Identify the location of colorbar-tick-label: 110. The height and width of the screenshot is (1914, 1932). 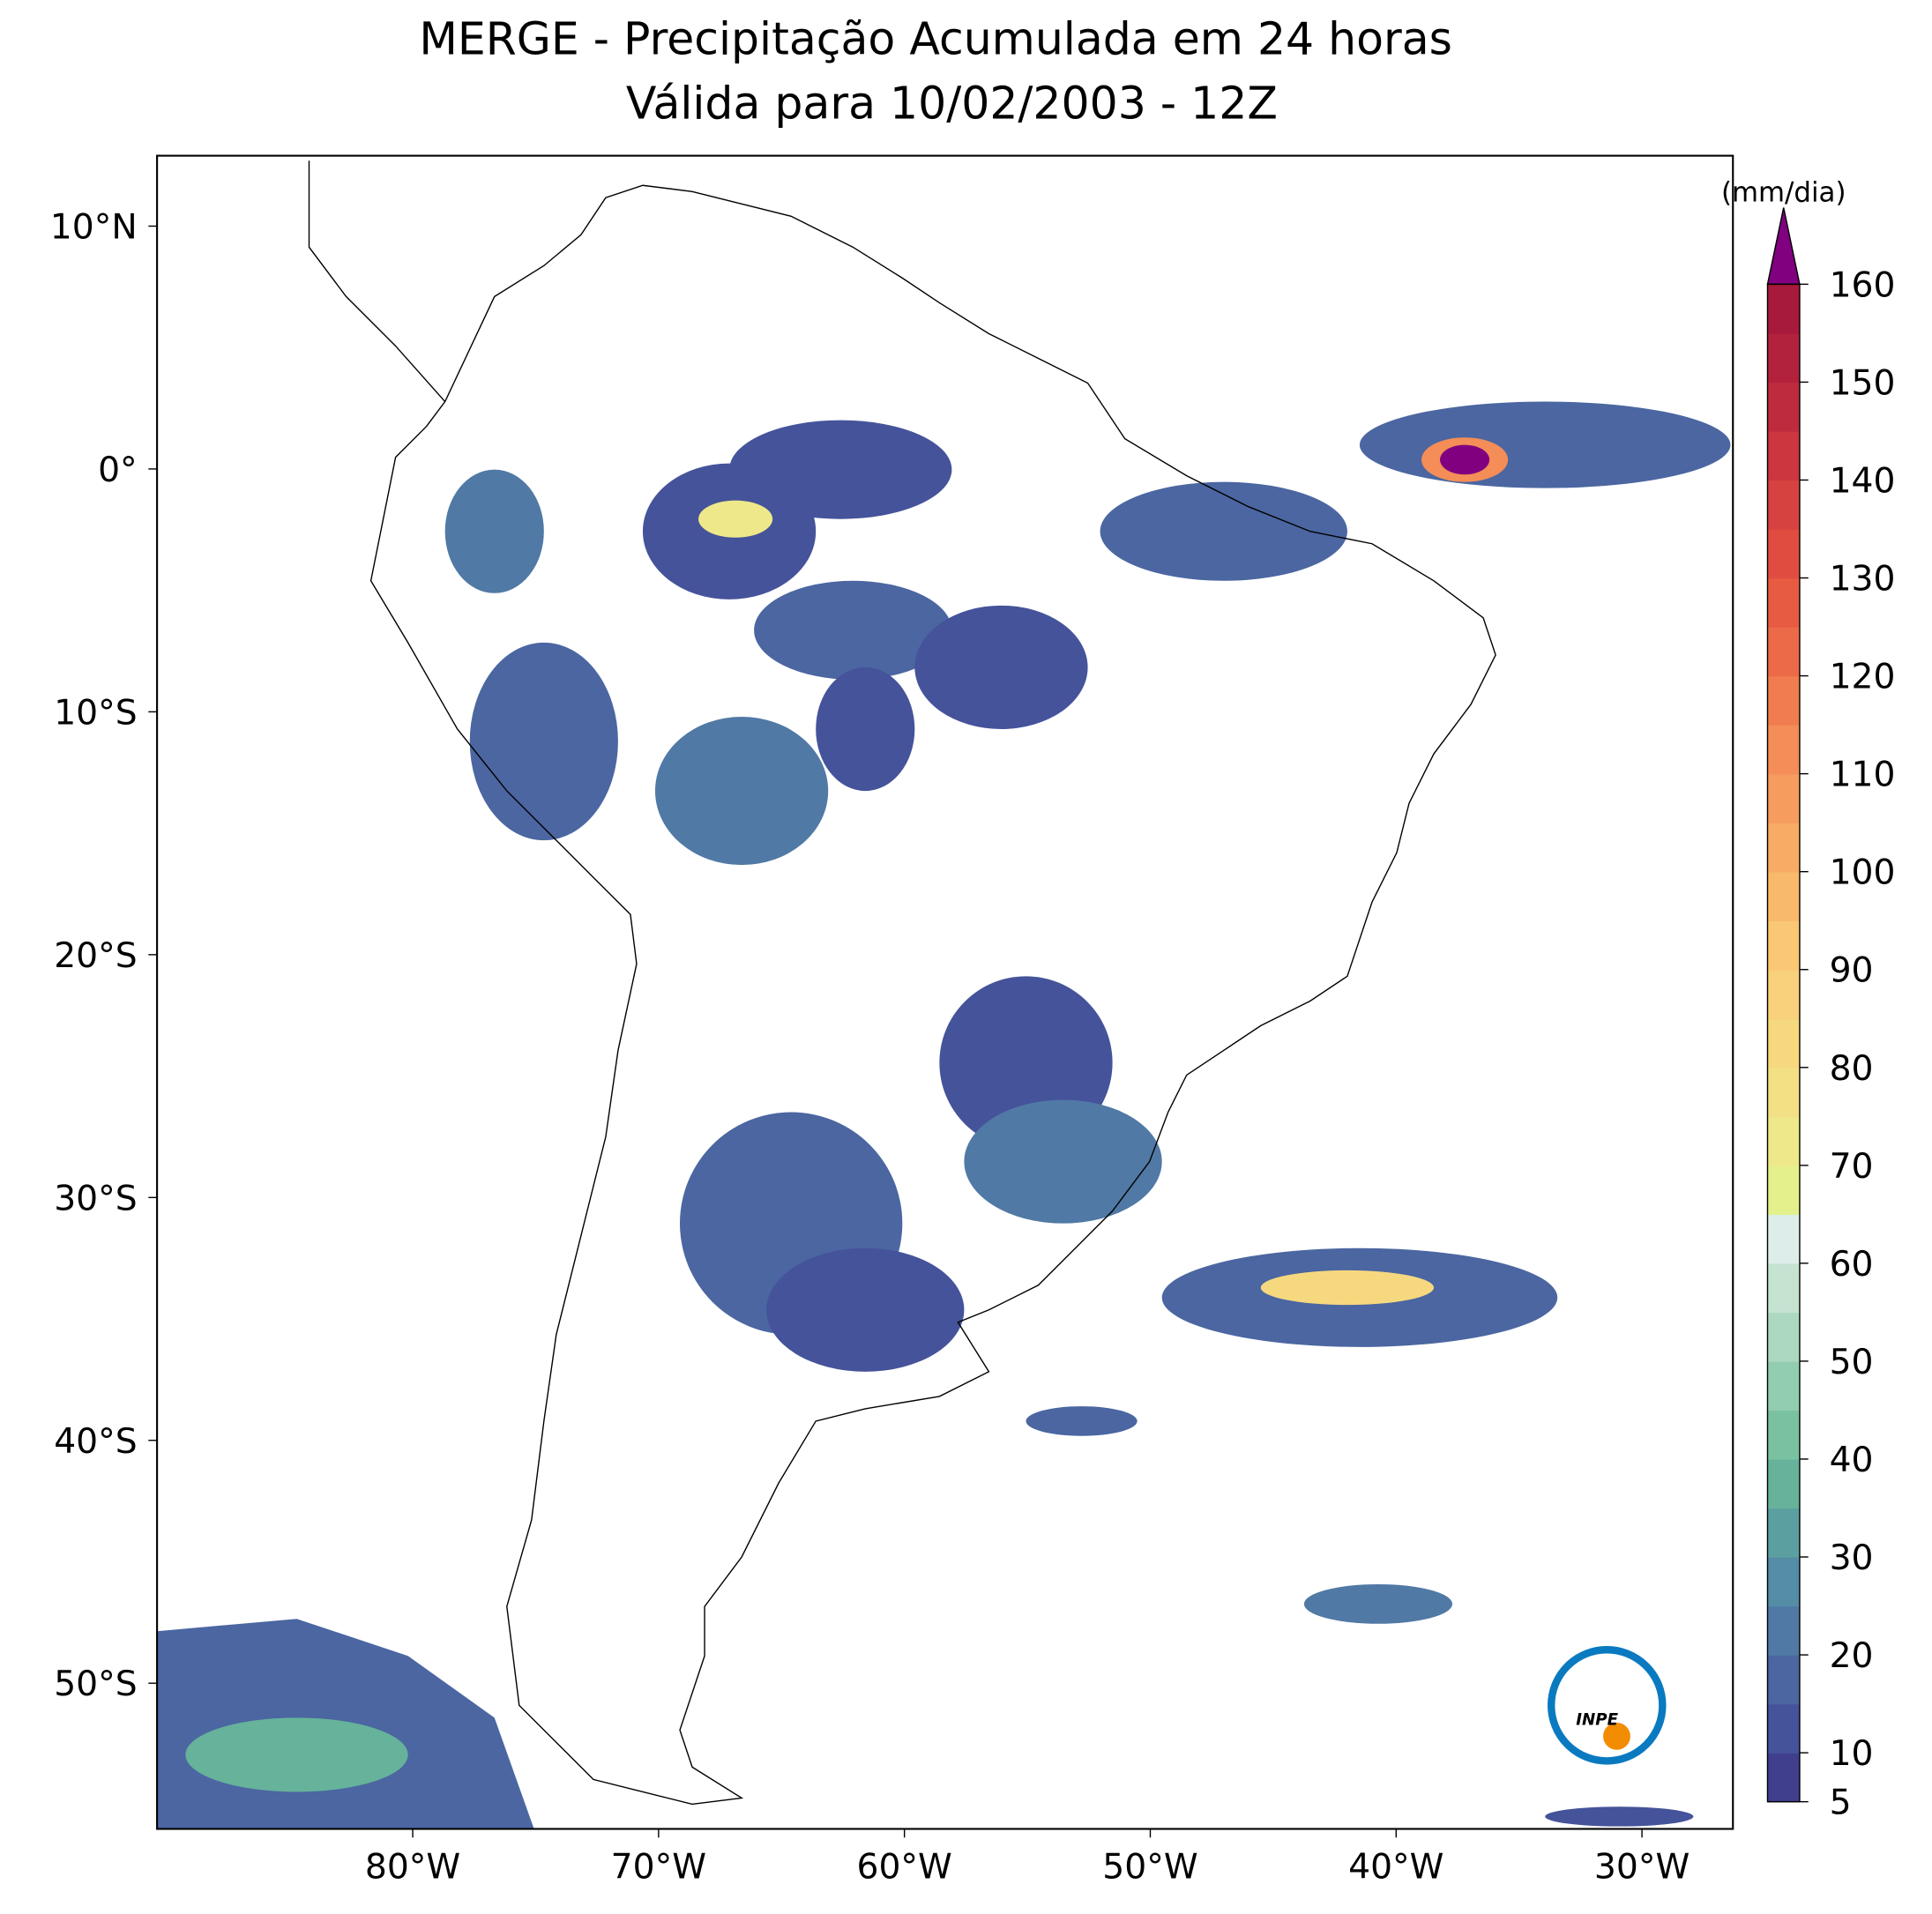
(1863, 775).